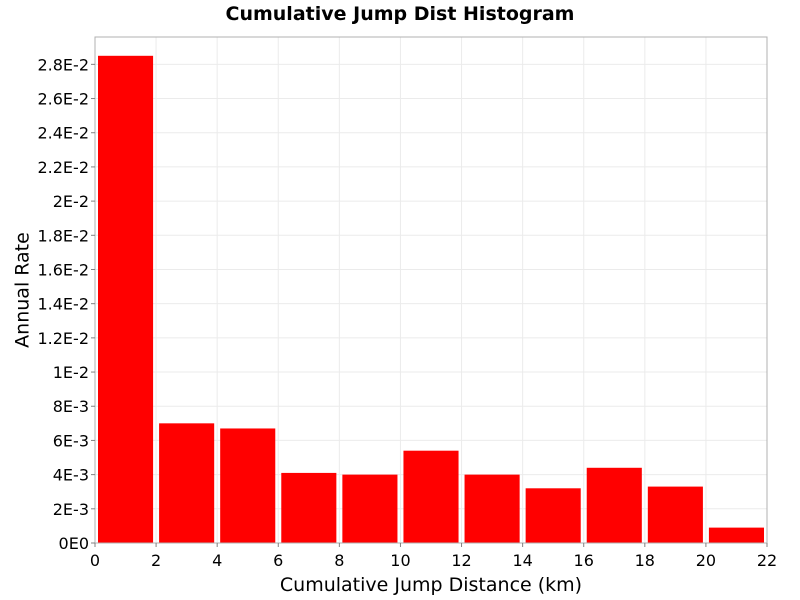 The width and height of the screenshot is (800, 600). Describe the element at coordinates (63, 338) in the screenshot. I see `y-tick-label: 1.2E-2` at that location.